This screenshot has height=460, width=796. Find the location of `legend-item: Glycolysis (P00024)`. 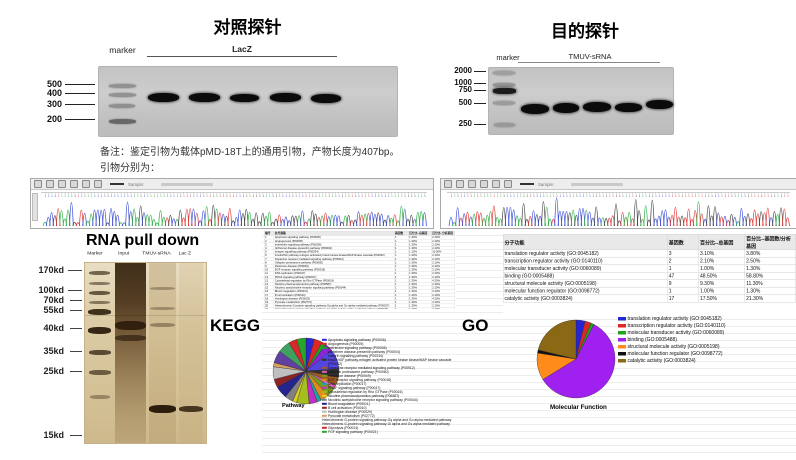

legend-item: Glycolysis (P00024) is located at coordinates (391, 428).